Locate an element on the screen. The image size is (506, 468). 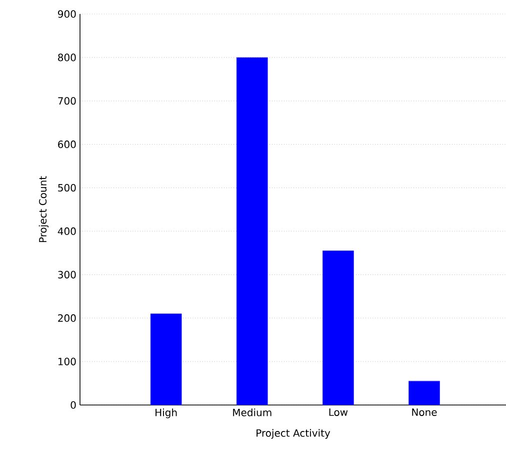
x-tick-label: Low is located at coordinates (338, 412).